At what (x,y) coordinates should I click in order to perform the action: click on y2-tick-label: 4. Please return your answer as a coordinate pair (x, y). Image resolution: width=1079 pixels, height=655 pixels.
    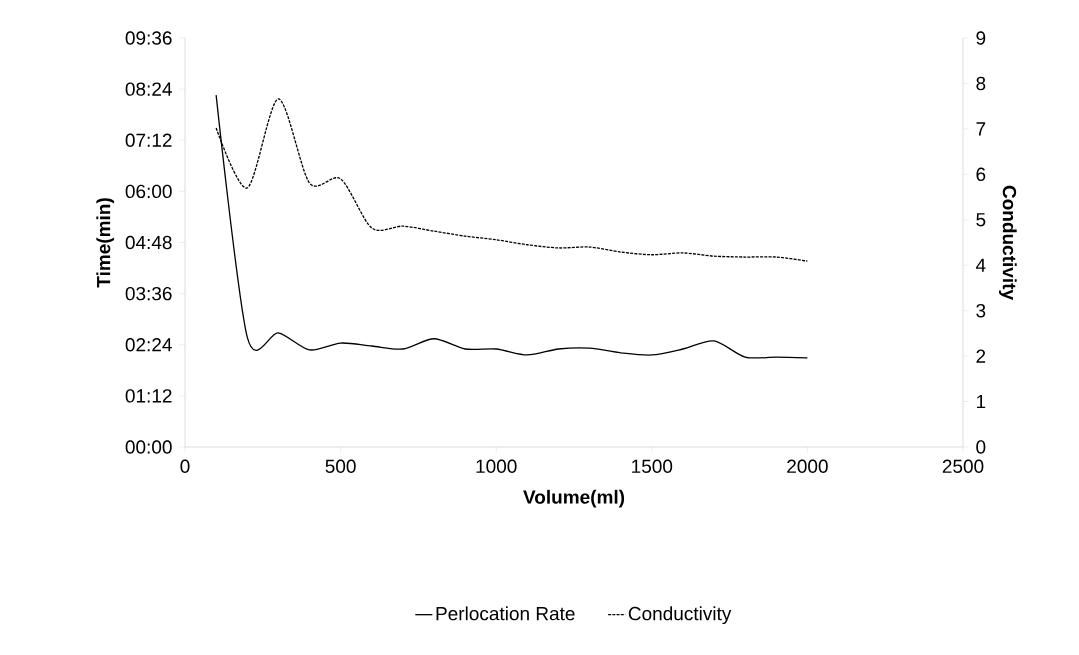
    Looking at the image, I should click on (980, 265).